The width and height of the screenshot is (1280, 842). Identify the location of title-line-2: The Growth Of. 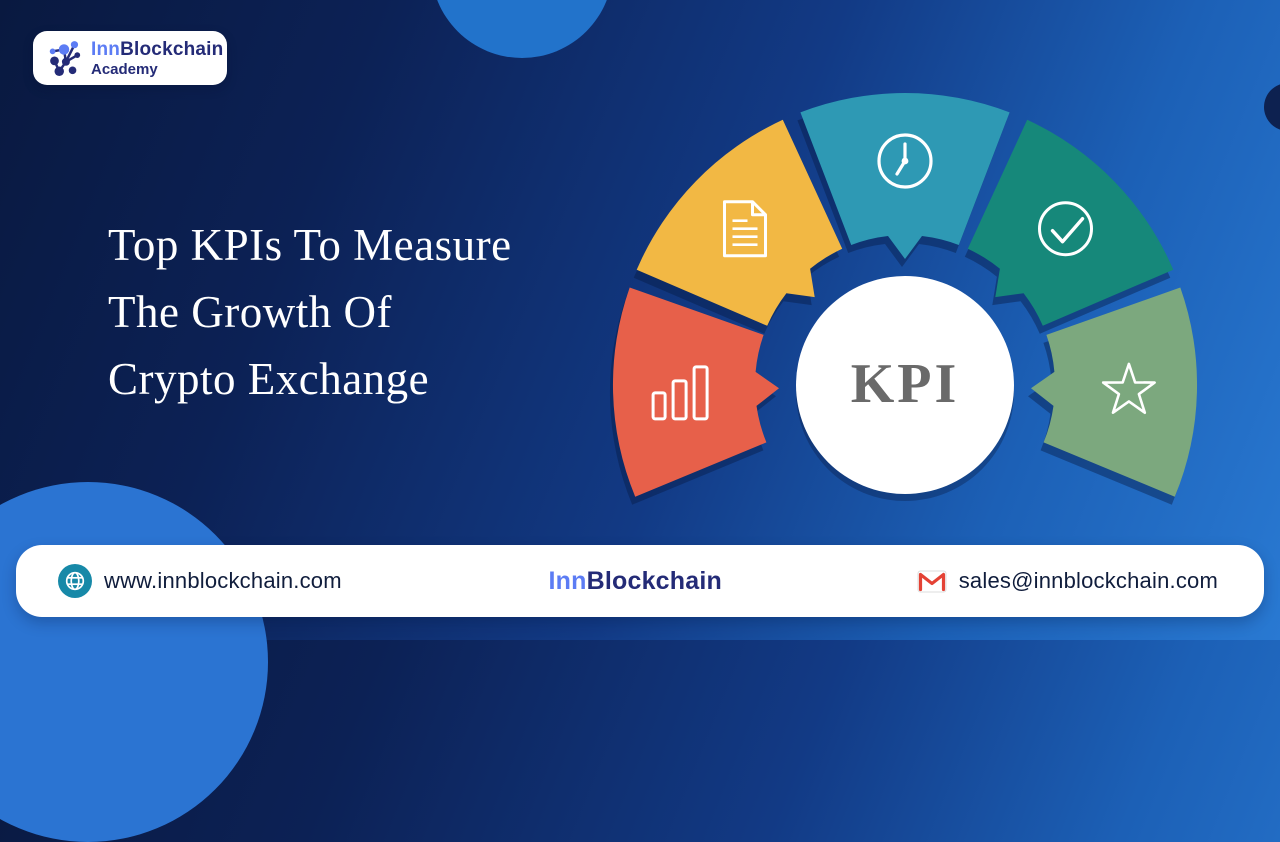
(250, 312).